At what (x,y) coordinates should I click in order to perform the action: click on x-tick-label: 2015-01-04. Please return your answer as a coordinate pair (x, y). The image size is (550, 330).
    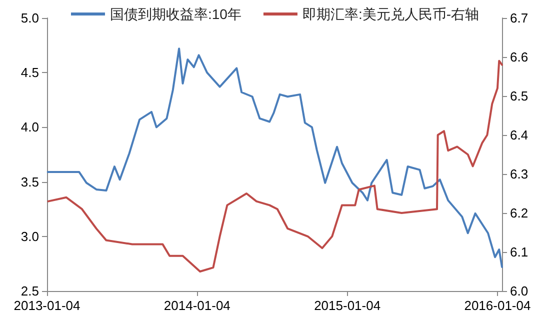
    Looking at the image, I should click on (347, 305).